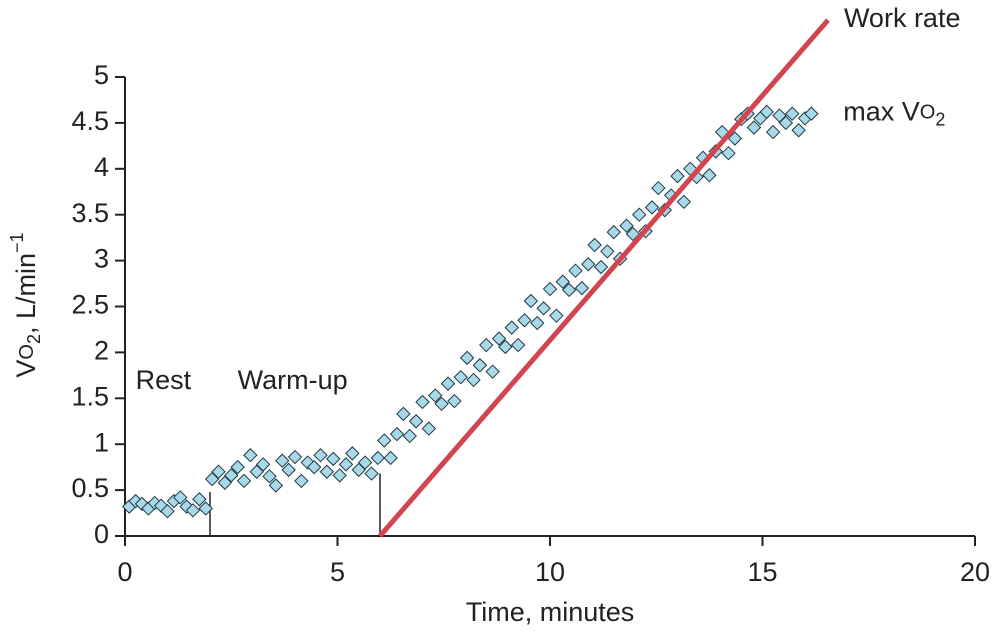 The width and height of the screenshot is (997, 640). I want to click on max-label-part: 2, so click(940, 119).